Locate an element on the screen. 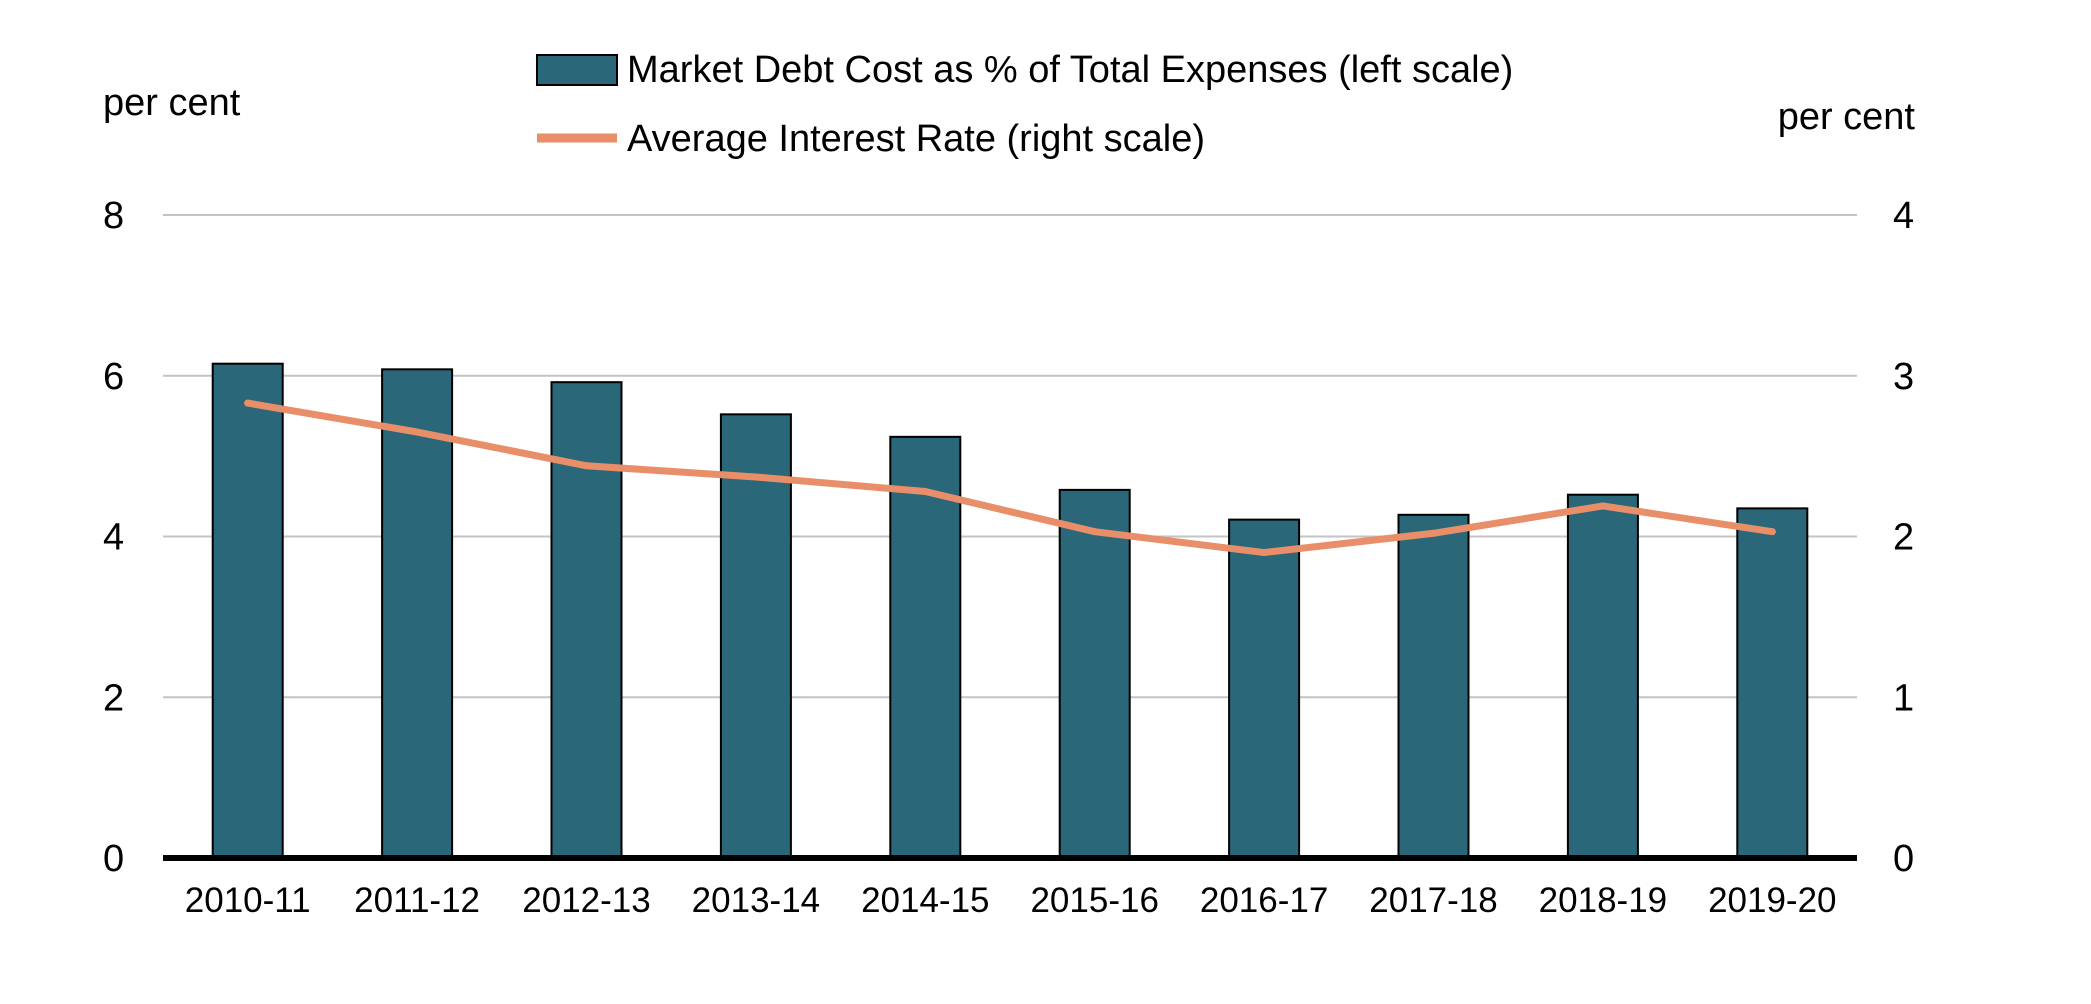 This screenshot has height=1004, width=2091. left-tick-label: 8 is located at coordinates (113, 216).